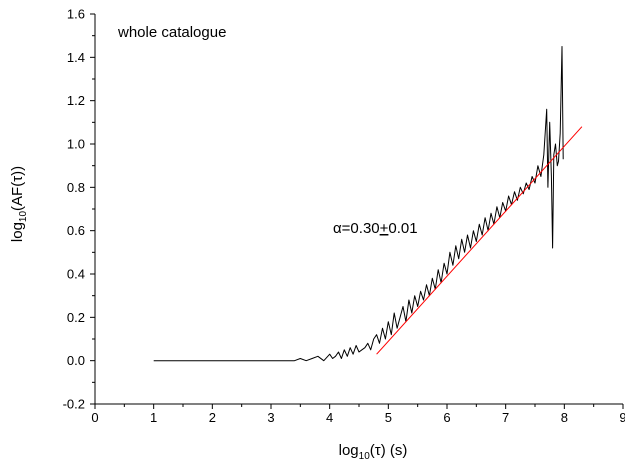  I want to click on fit-pm: +, so click(384, 228).